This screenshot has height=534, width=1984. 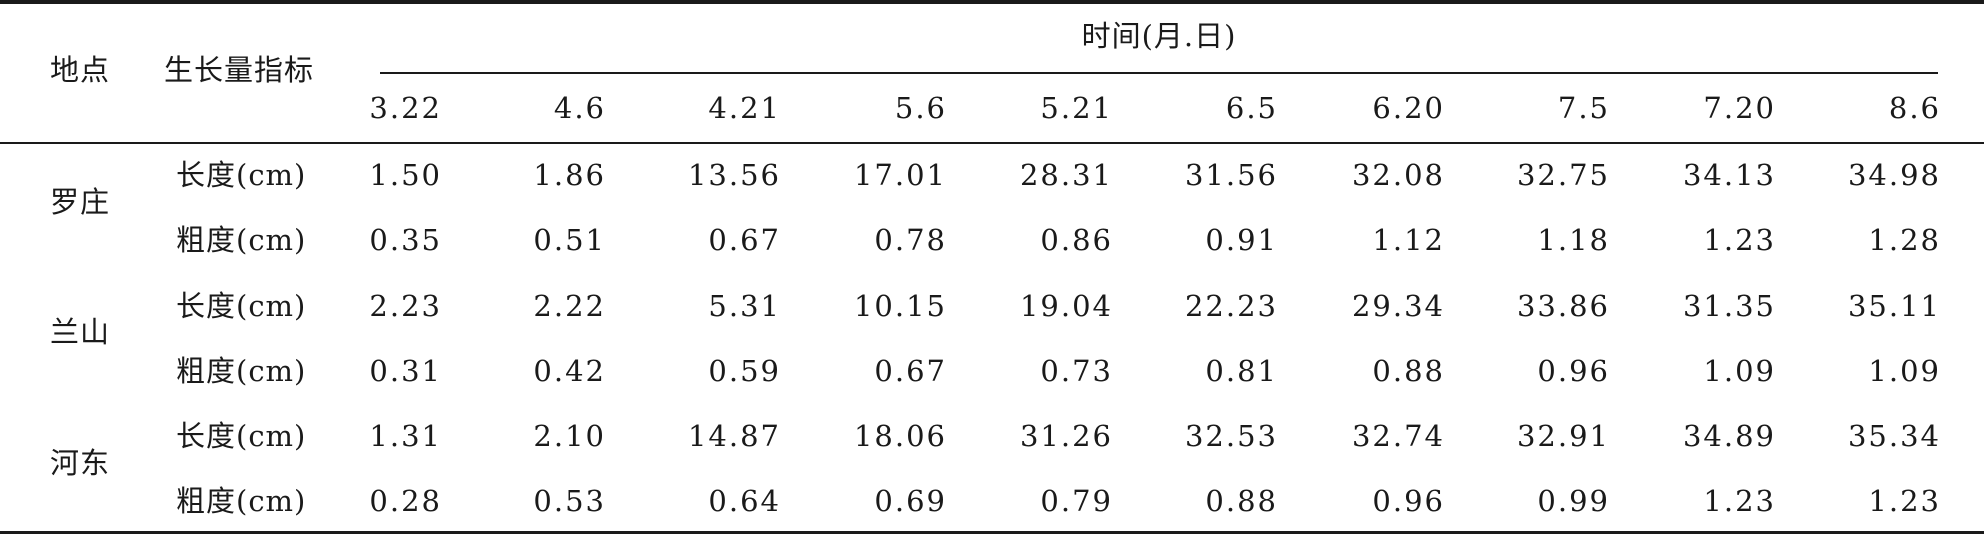 What do you see at coordinates (1251, 108) in the screenshot?
I see `date-header-cell: 6.5` at bounding box center [1251, 108].